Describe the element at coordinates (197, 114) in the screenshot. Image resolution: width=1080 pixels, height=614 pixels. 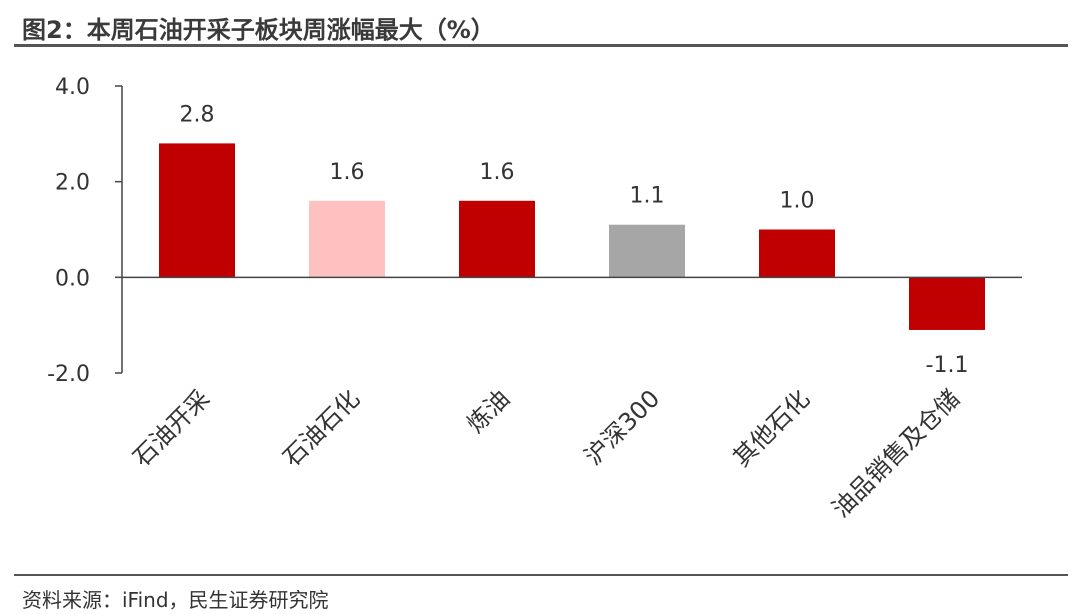
I see `data-label: 2.8` at that location.